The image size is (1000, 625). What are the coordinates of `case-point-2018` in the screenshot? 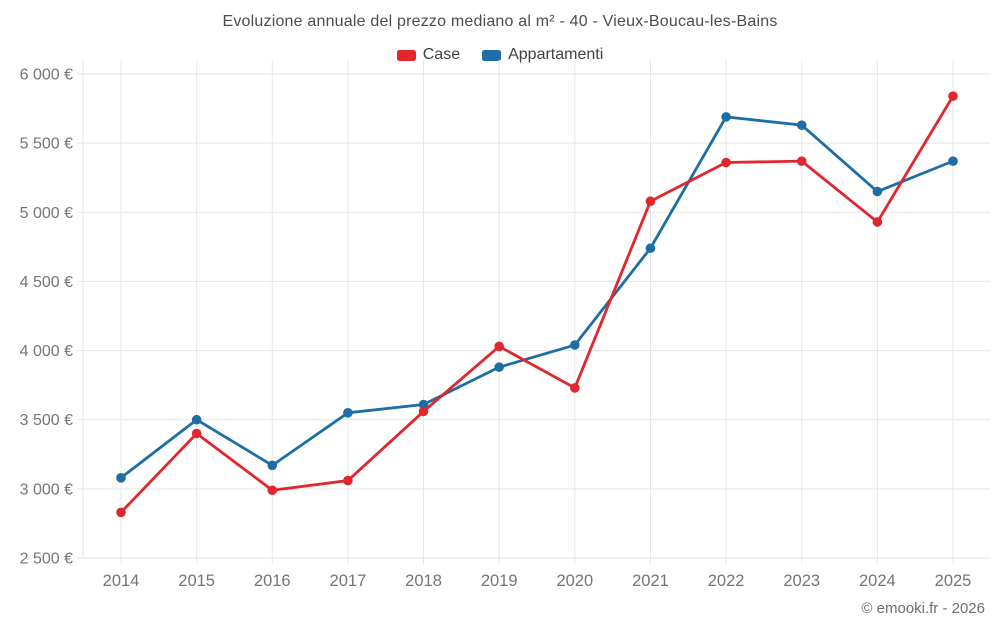 It's located at (423, 411).